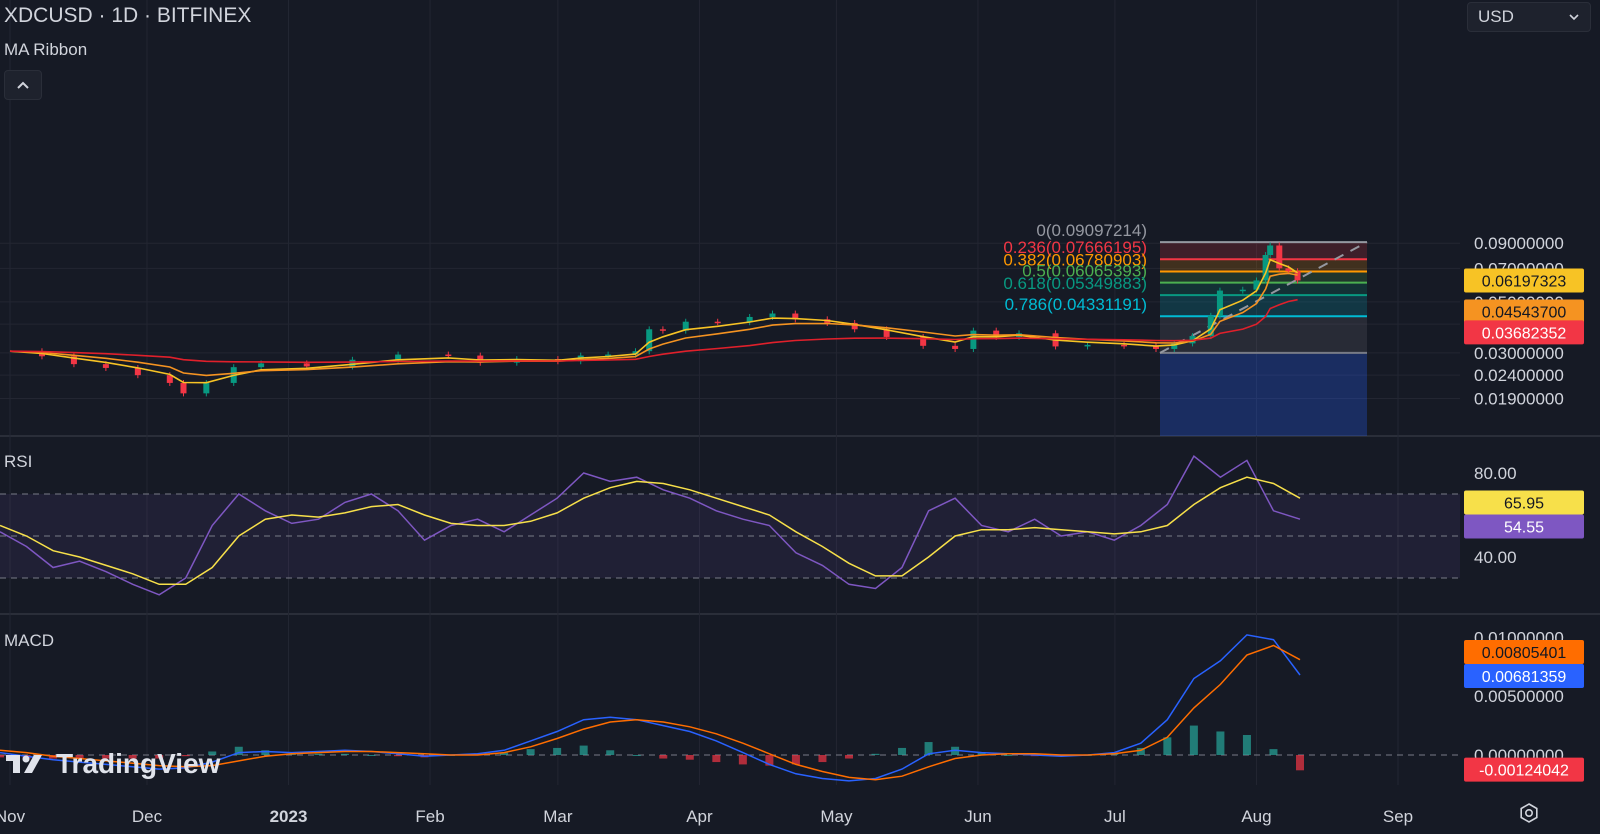 Image resolution: width=1600 pixels, height=834 pixels. I want to click on macd-axis-label: 0.00500000, so click(1519, 696).